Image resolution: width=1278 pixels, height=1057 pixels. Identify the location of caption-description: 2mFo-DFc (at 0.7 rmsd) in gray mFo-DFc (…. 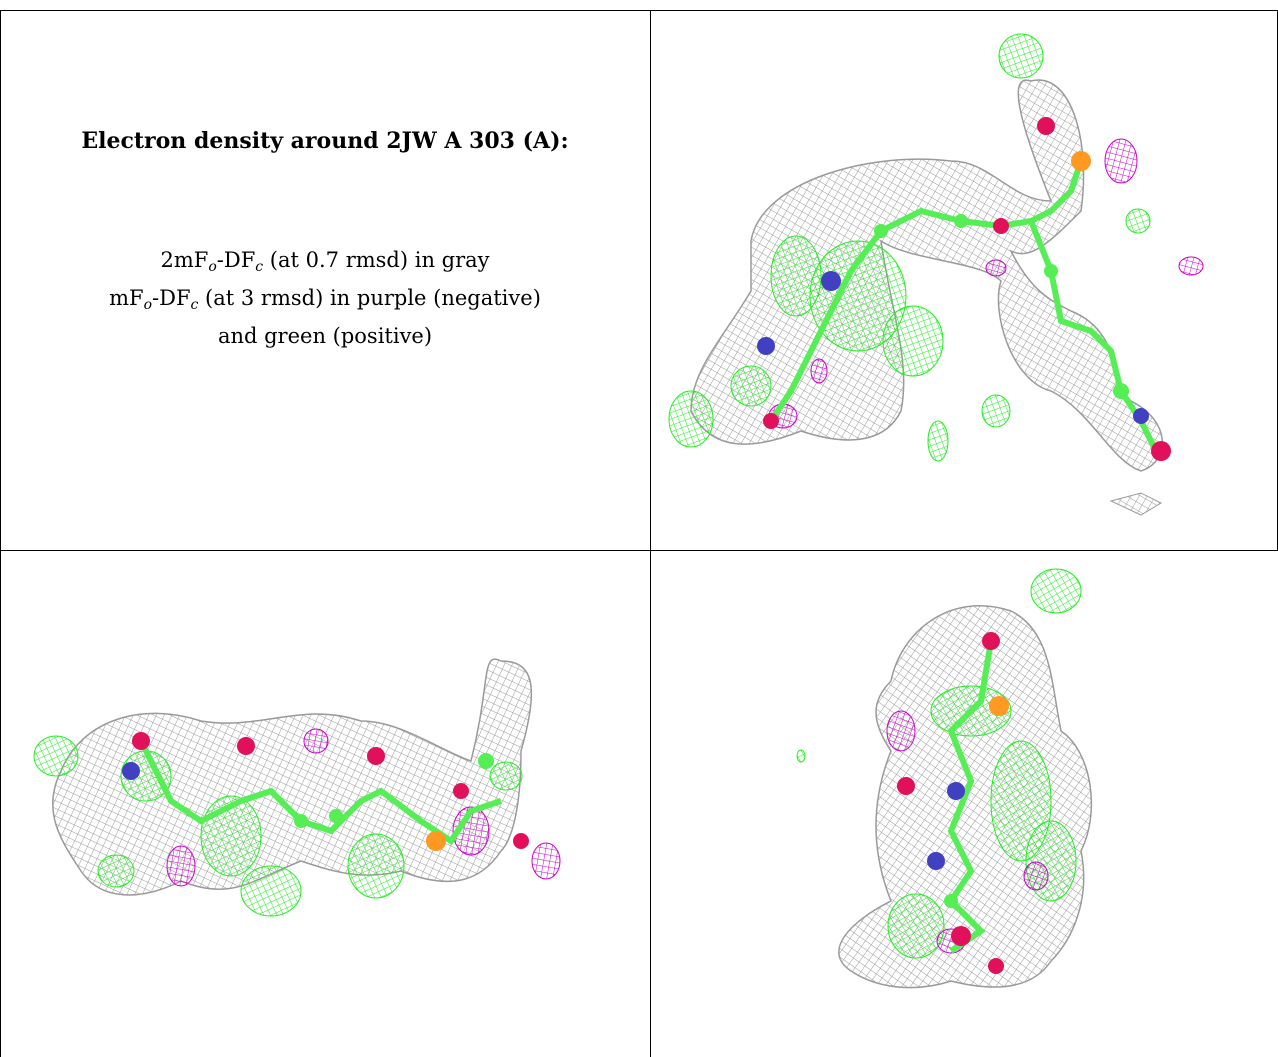
(325, 298).